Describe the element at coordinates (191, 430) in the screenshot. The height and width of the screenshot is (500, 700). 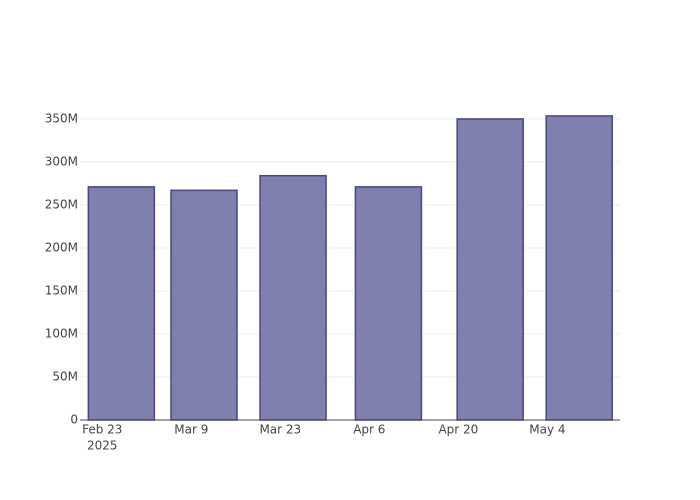
I see `x-tick-label: Mar 9` at that location.